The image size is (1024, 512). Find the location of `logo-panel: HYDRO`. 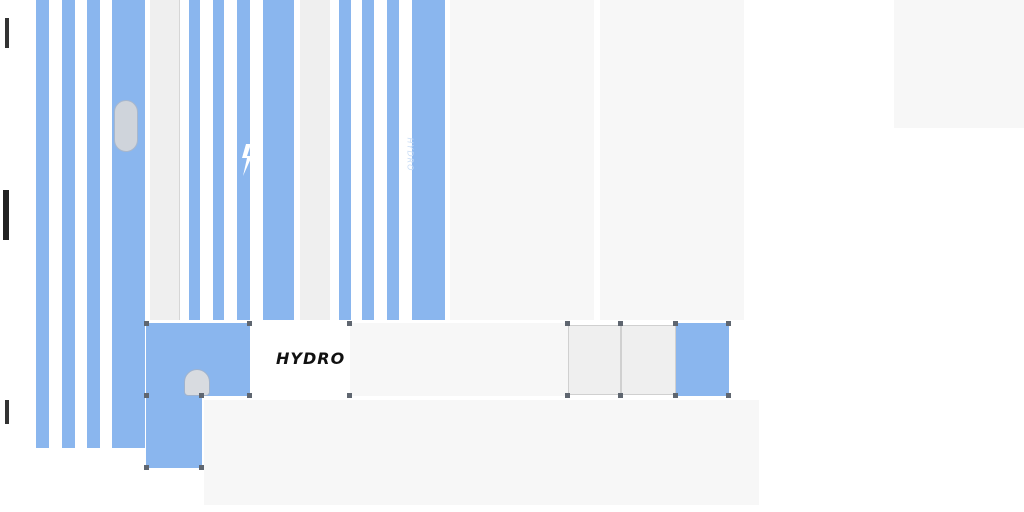

logo-panel: HYDRO is located at coordinates (300, 359).